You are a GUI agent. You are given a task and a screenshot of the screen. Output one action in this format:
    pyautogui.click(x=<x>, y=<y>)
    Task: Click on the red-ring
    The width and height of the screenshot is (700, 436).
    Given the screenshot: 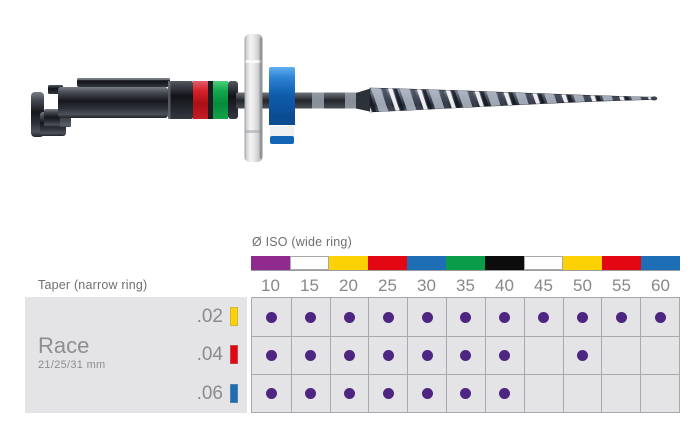 What is the action you would take?
    pyautogui.click(x=200, y=100)
    